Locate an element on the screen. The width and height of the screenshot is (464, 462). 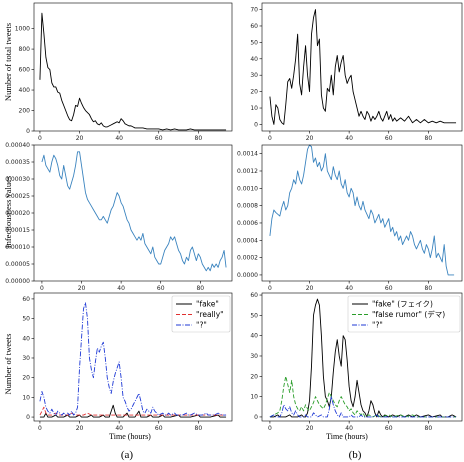
y-tick-label: 0.00025 is located at coordinates (17, 196).